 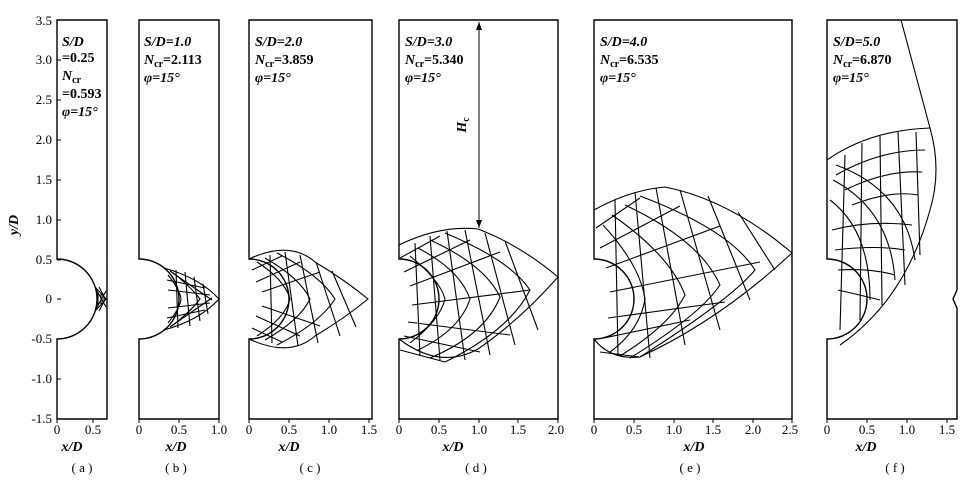 What do you see at coordinates (44, 179) in the screenshot?
I see `y-tick: 1.5` at bounding box center [44, 179].